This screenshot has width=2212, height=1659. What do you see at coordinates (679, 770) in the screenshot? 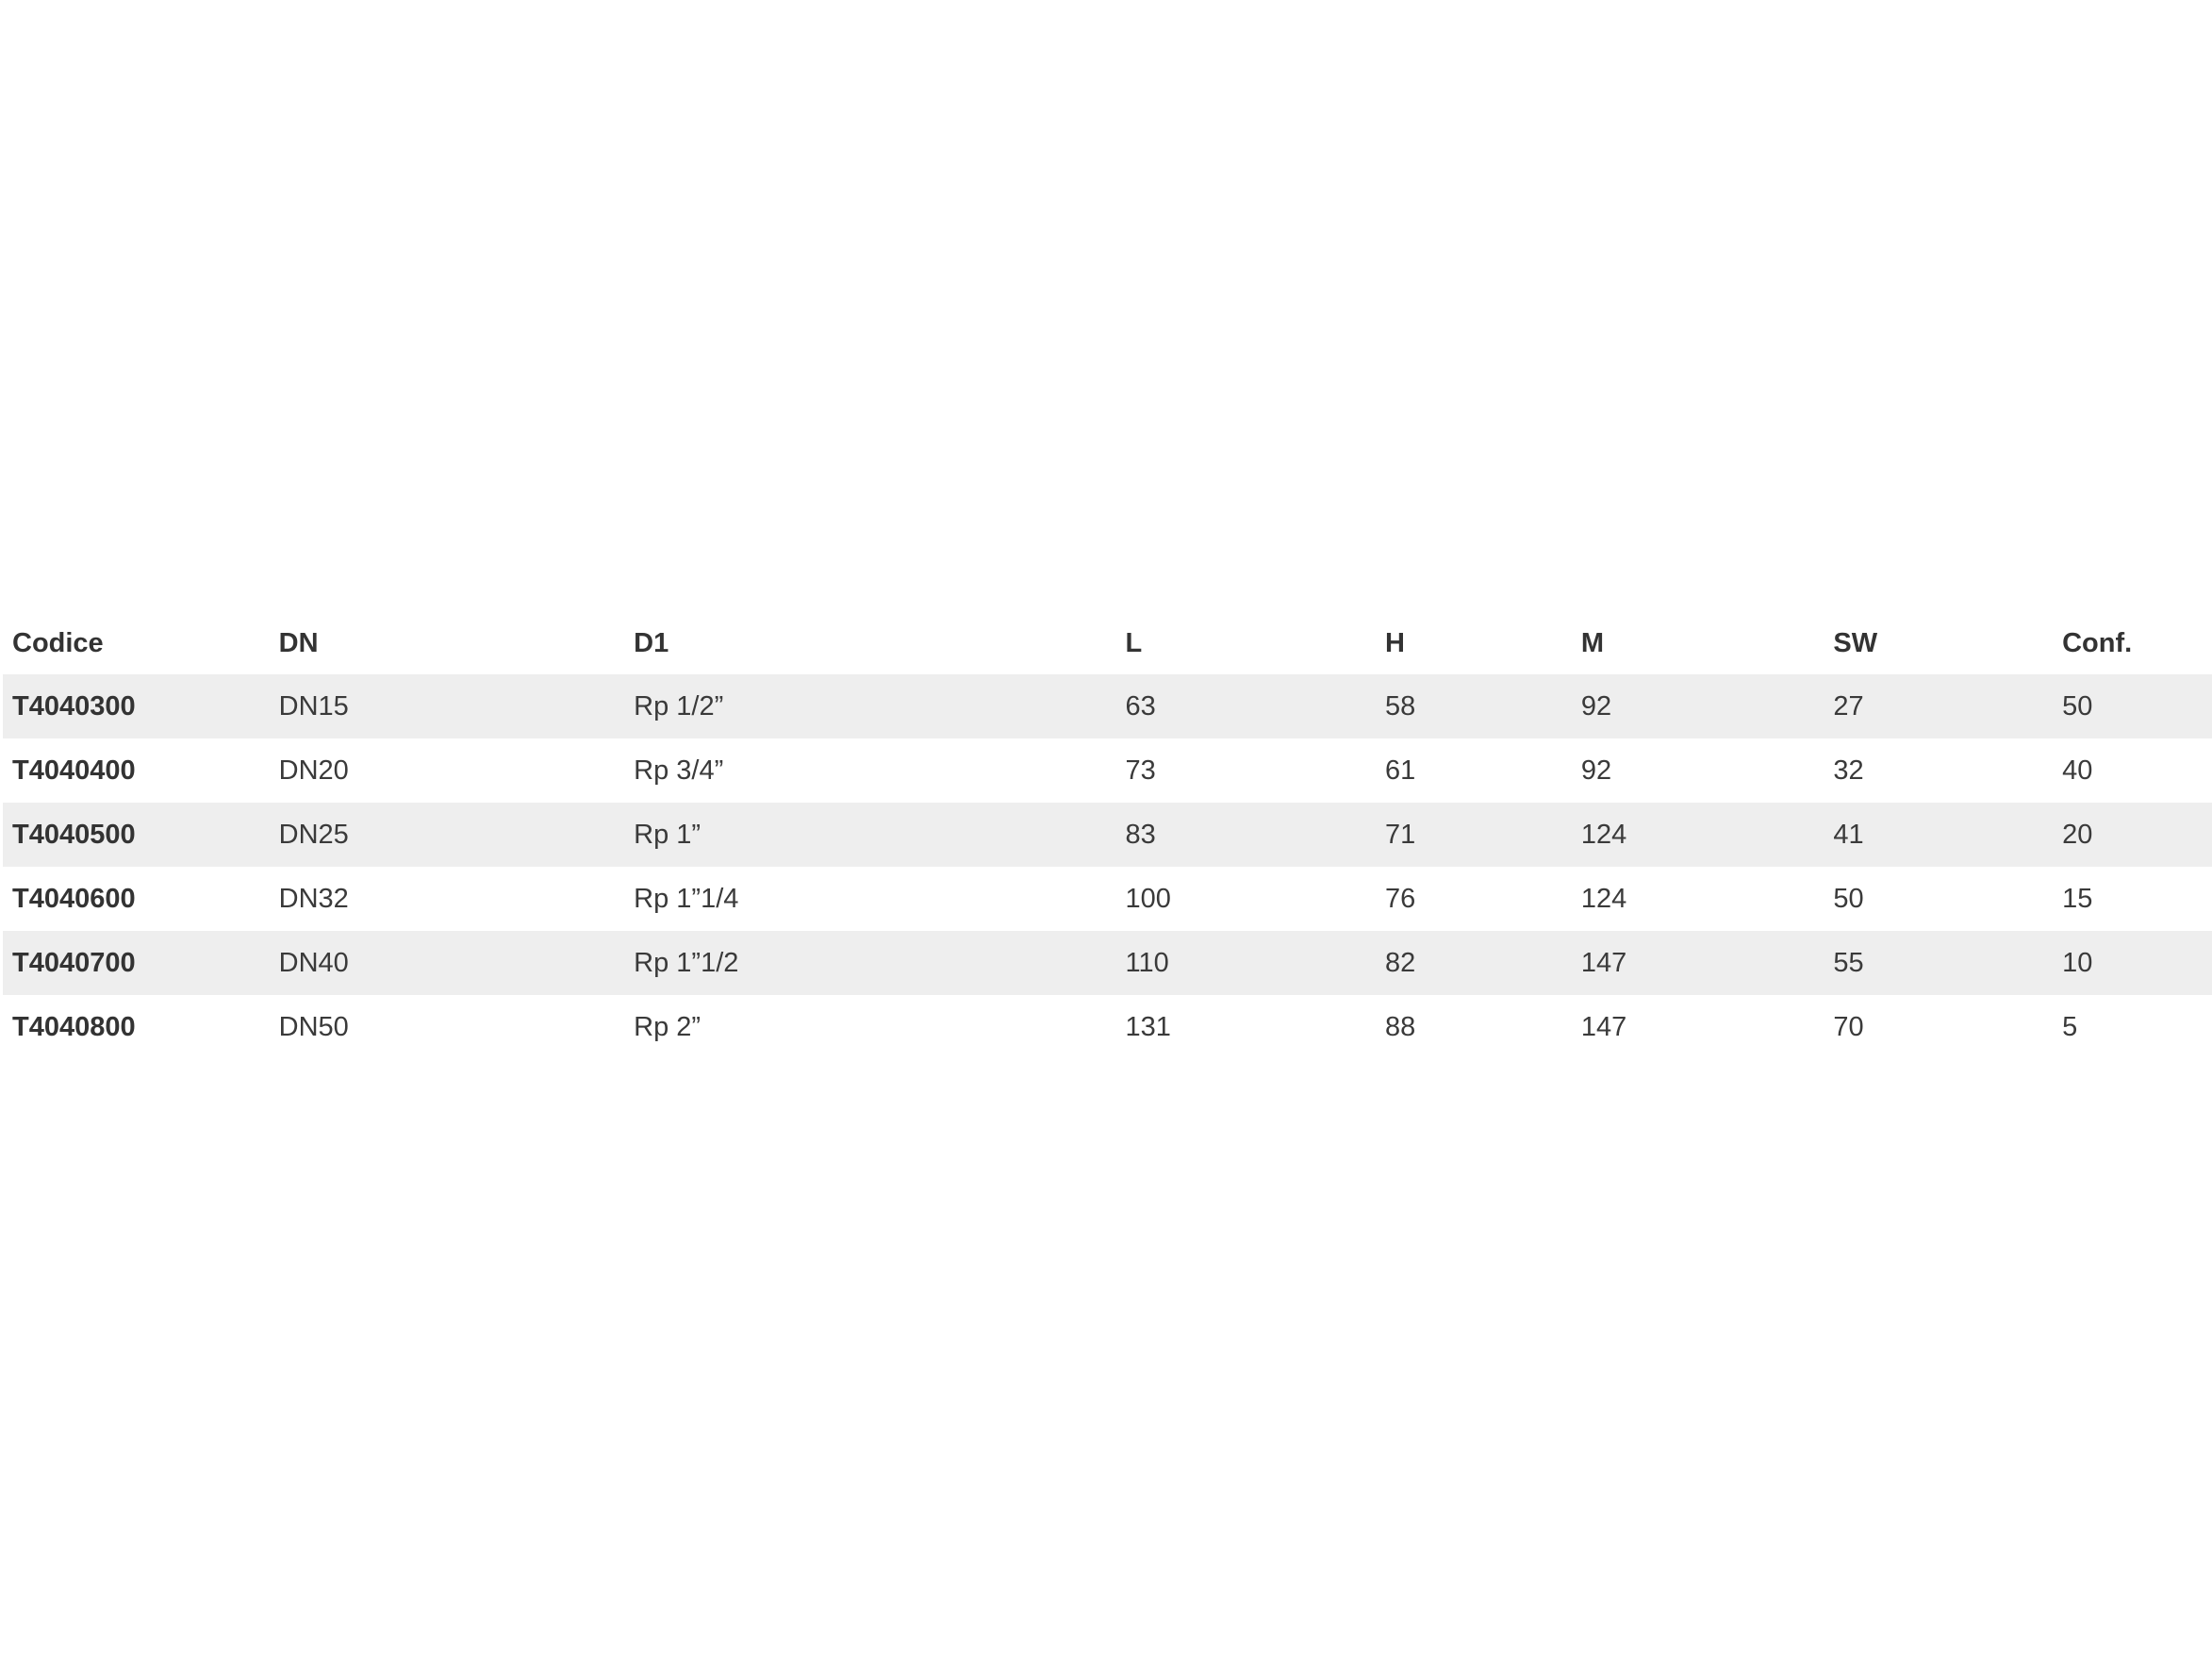
I see `cell-d1: Rp 3/4”` at bounding box center [679, 770].